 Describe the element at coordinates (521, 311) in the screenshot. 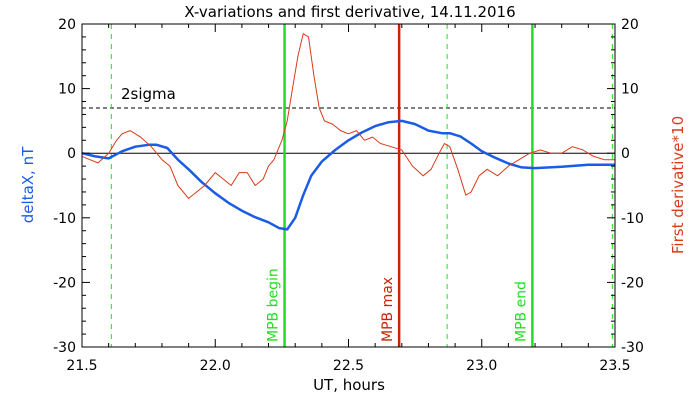

I see `marker-label-4: MPB end` at that location.